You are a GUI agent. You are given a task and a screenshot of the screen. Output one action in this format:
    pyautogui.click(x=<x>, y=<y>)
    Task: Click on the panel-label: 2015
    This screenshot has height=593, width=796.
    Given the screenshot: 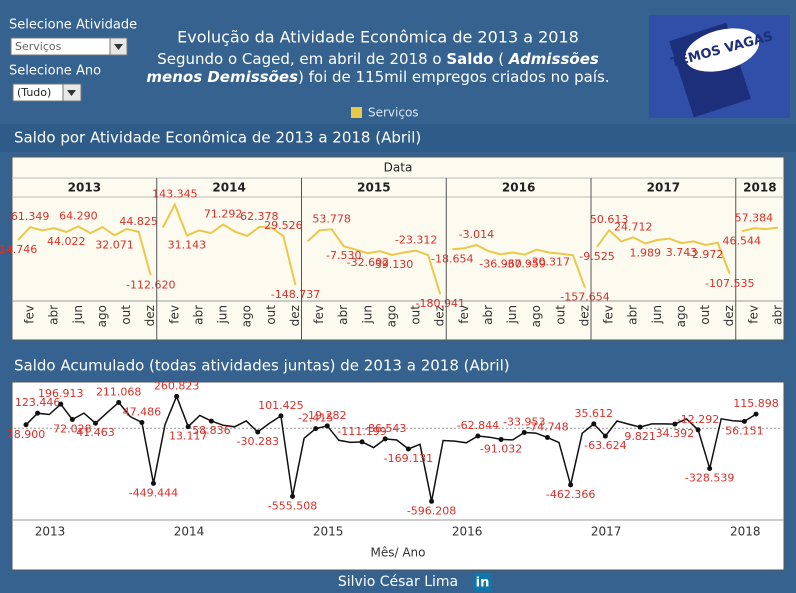 What is the action you would take?
    pyautogui.click(x=373, y=188)
    